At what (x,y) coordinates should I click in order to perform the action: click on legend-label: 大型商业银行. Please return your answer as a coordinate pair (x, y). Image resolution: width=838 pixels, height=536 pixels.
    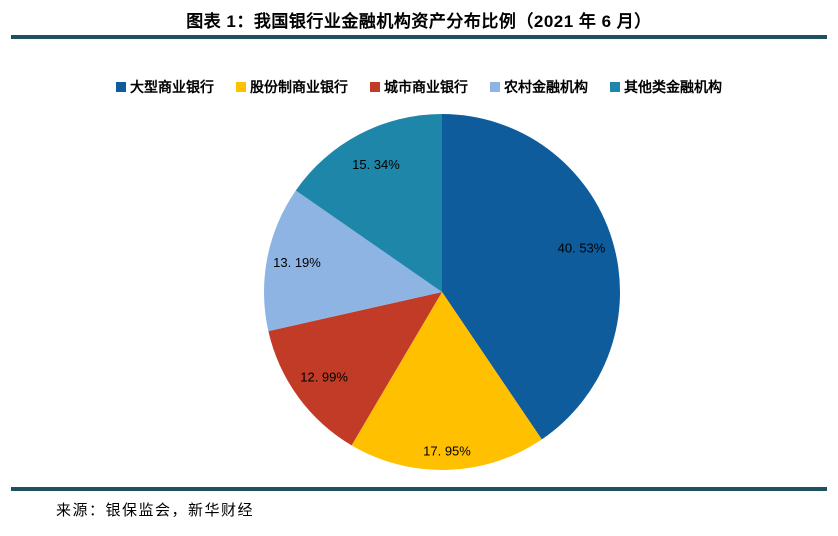
    Looking at the image, I should click on (172, 87).